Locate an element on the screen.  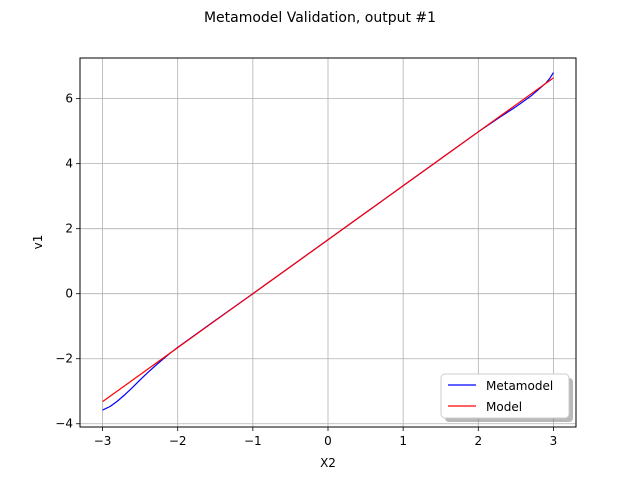
y-tick-label: 2 is located at coordinates (69, 229).